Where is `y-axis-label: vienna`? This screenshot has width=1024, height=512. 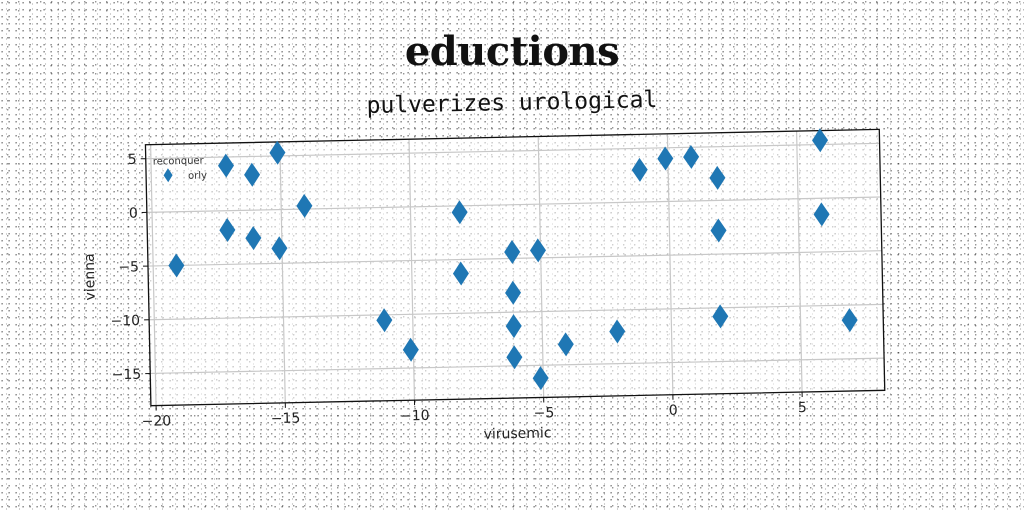
y-axis-label: vienna is located at coordinates (90, 276).